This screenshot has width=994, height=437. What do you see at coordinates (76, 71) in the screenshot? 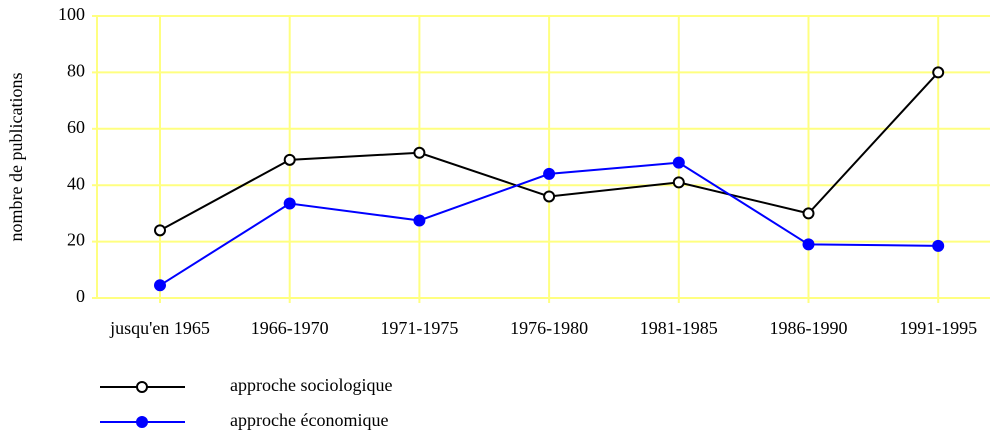
I see `y-tick-label: 80` at bounding box center [76, 71].